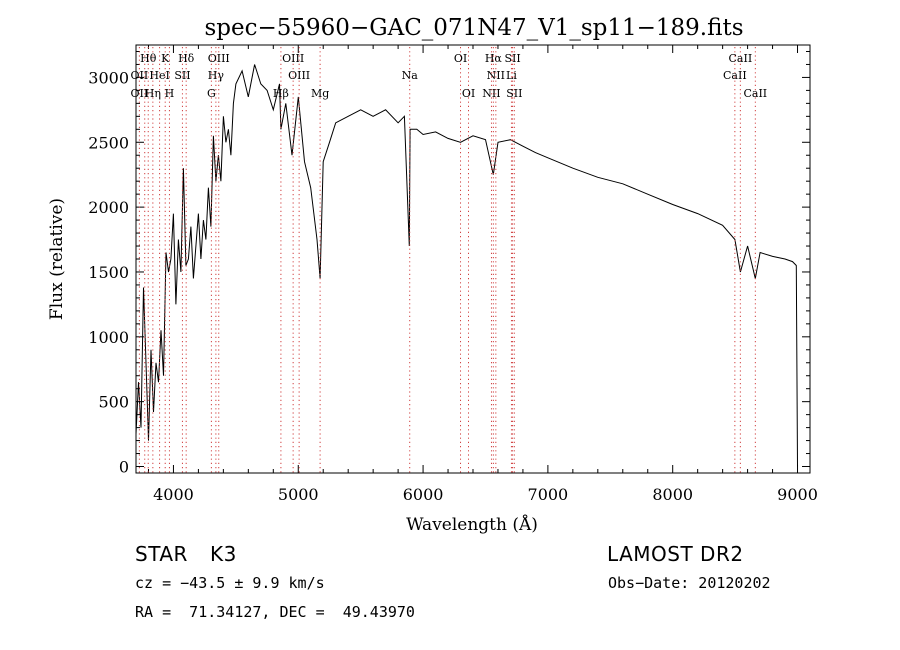 The image size is (900, 650). Describe the element at coordinates (186, 58) in the screenshot. I see `spectral-line-label: Hδ` at that location.